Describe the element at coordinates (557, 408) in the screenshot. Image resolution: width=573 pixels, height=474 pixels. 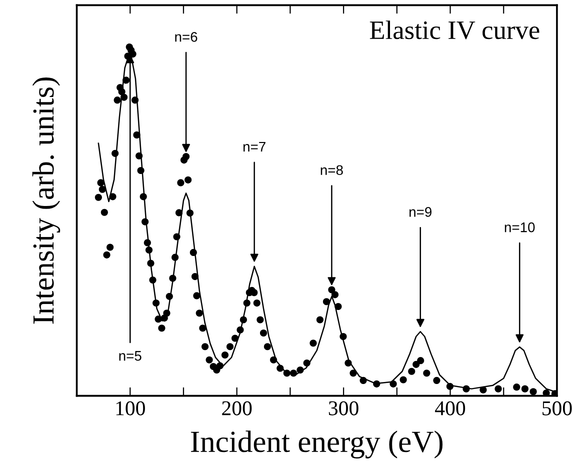
I see `x-tick-label: 500` at that location.